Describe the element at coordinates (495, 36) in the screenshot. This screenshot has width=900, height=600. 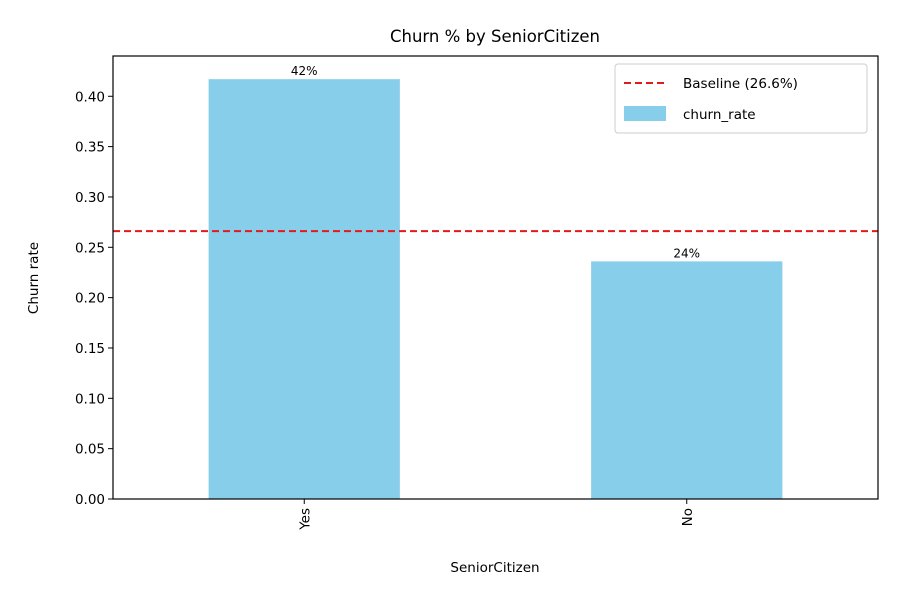
I see `chart-title: Churn % by SeniorCitizen` at that location.